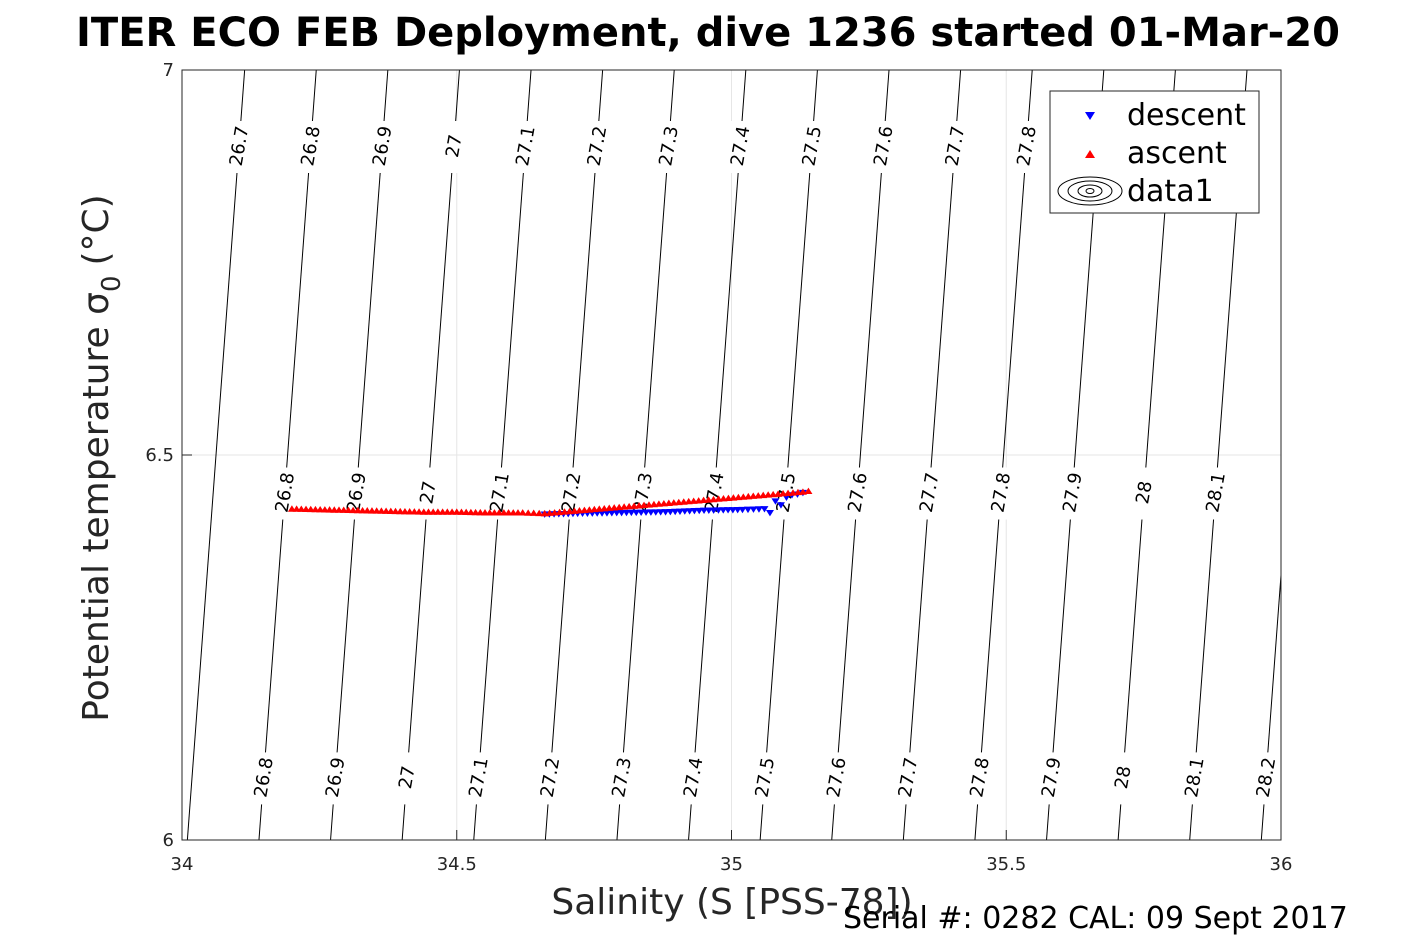  What do you see at coordinates (1006, 864) in the screenshot?
I see `x-tick-label: 35.5` at bounding box center [1006, 864].